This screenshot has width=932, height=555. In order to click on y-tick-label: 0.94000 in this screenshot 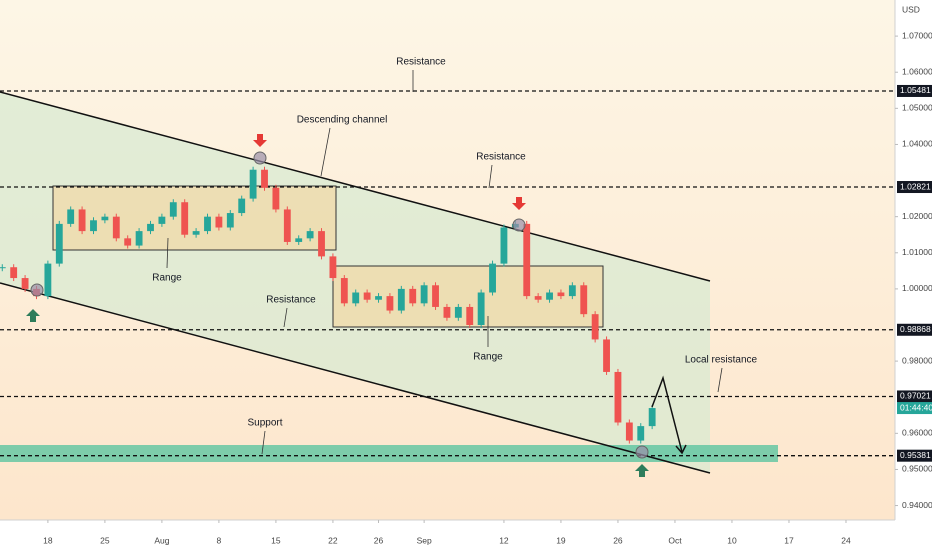, I will do `click(917, 505)`.